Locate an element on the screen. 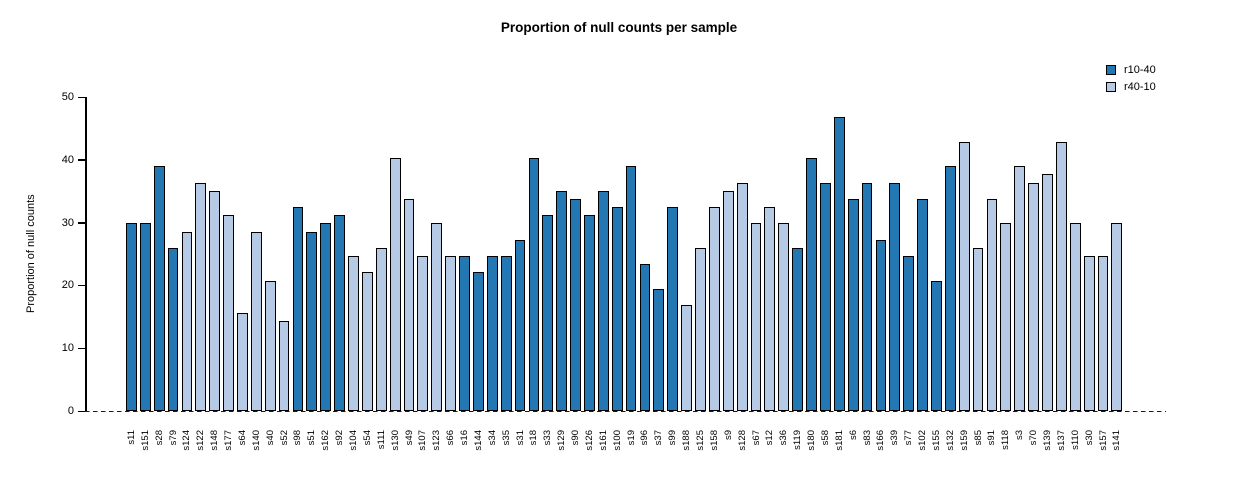 The image size is (1238, 500). bar-s77 is located at coordinates (909, 333).